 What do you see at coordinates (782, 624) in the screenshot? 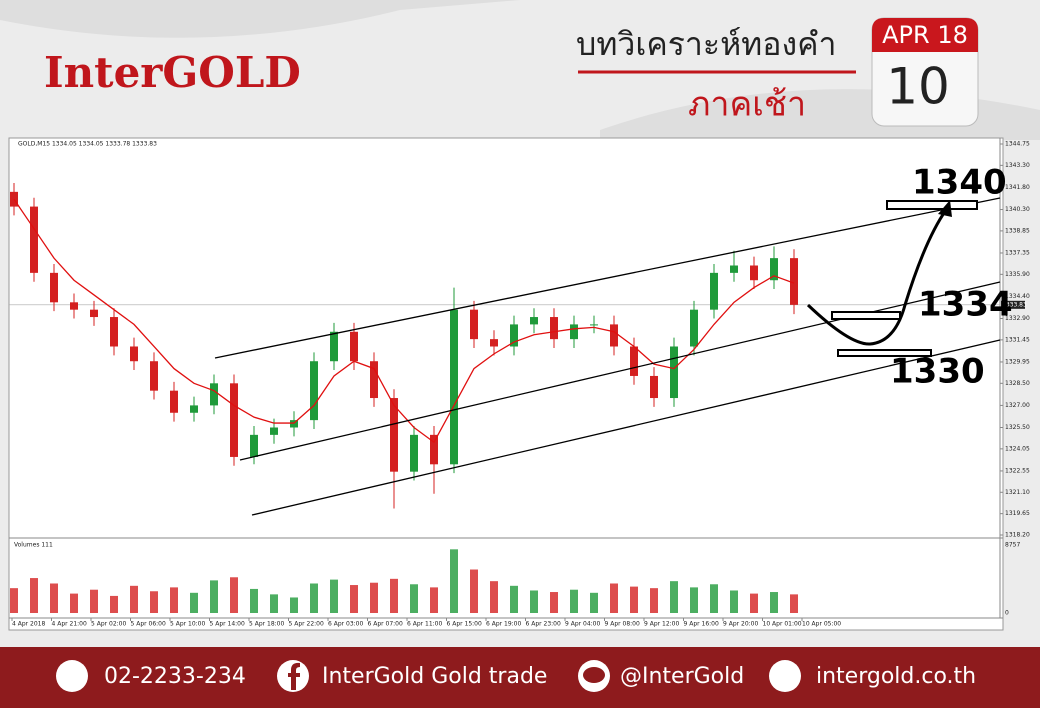
I see `x-tick-label: 10 Apr 01:00` at bounding box center [782, 624].